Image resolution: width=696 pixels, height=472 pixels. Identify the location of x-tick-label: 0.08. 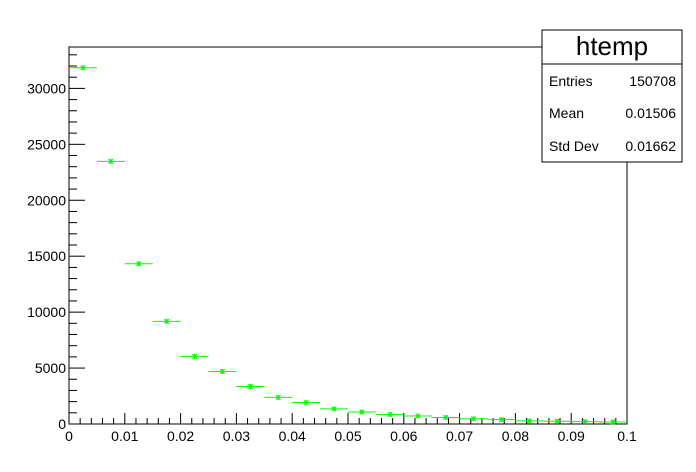
(515, 436).